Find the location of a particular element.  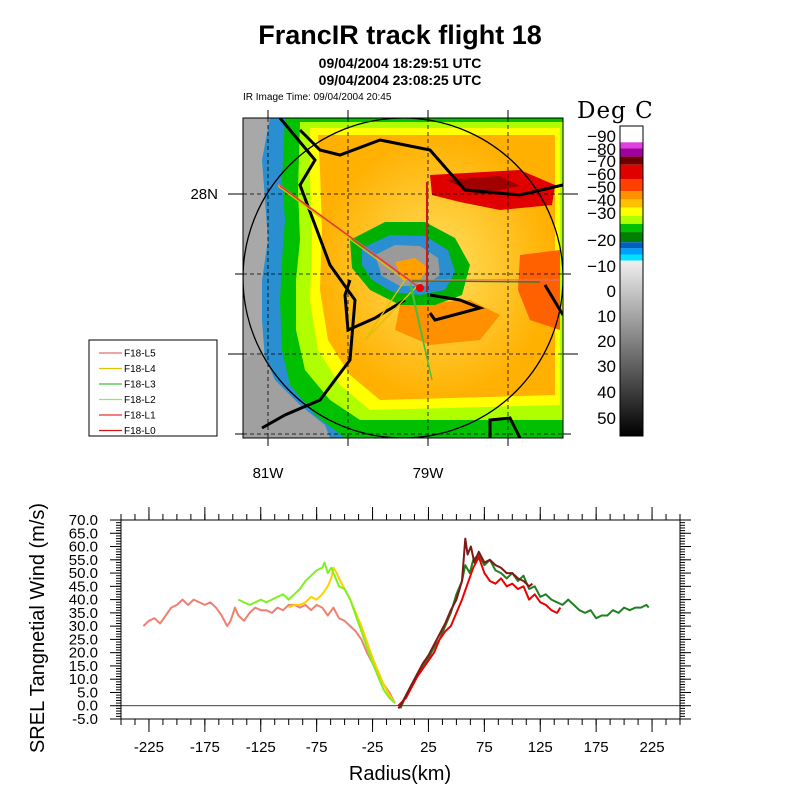

x-tick-label: 25 is located at coordinates (428, 747).